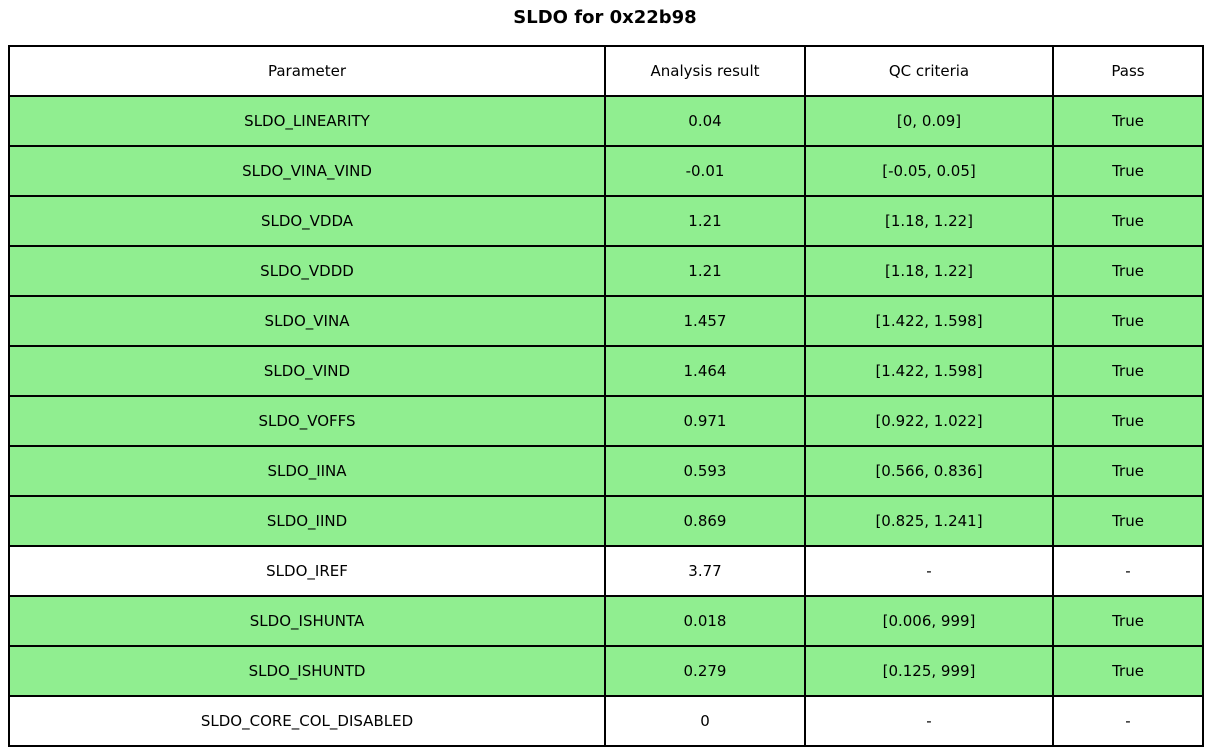 The height and width of the screenshot is (756, 1210). What do you see at coordinates (307, 421) in the screenshot?
I see `parameter-cell: SLDO_VOFFS` at bounding box center [307, 421].